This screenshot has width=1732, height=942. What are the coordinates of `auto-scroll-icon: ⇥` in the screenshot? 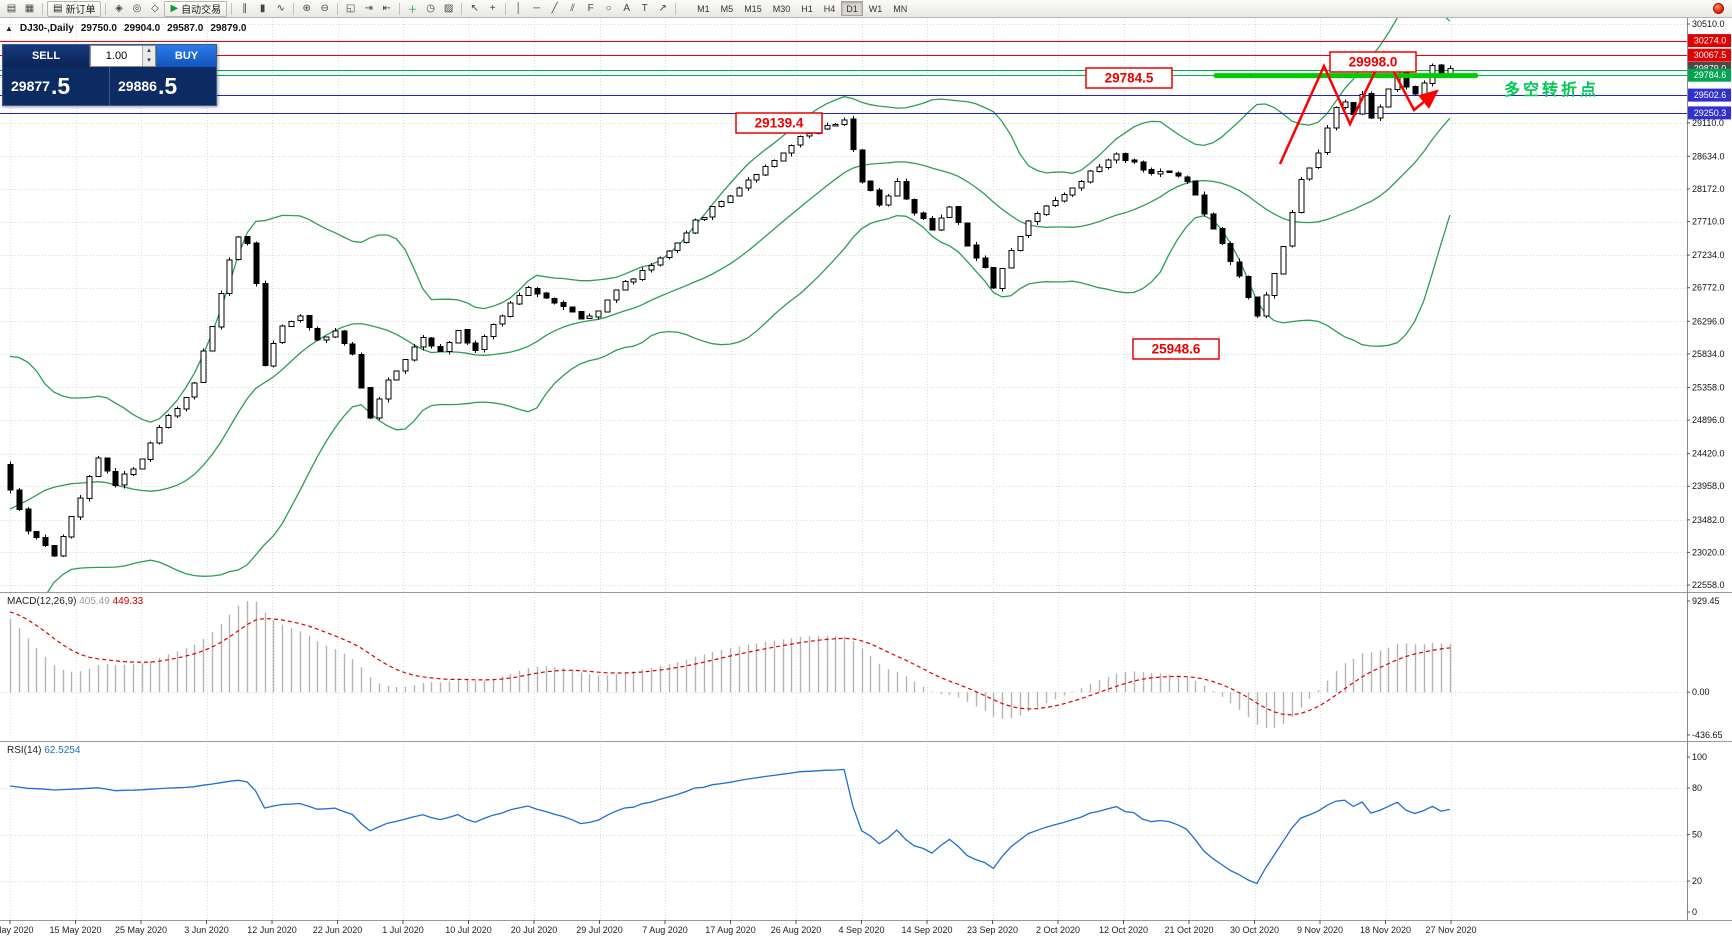 It's located at (368, 9).